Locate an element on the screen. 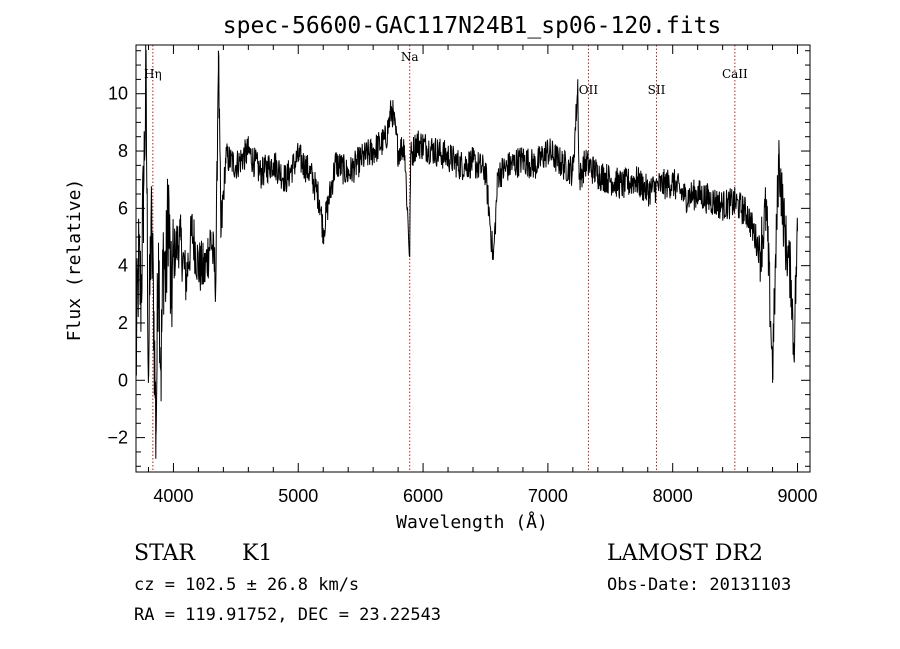 The height and width of the screenshot is (649, 900). x-tick-label: 4000 is located at coordinates (173, 496).